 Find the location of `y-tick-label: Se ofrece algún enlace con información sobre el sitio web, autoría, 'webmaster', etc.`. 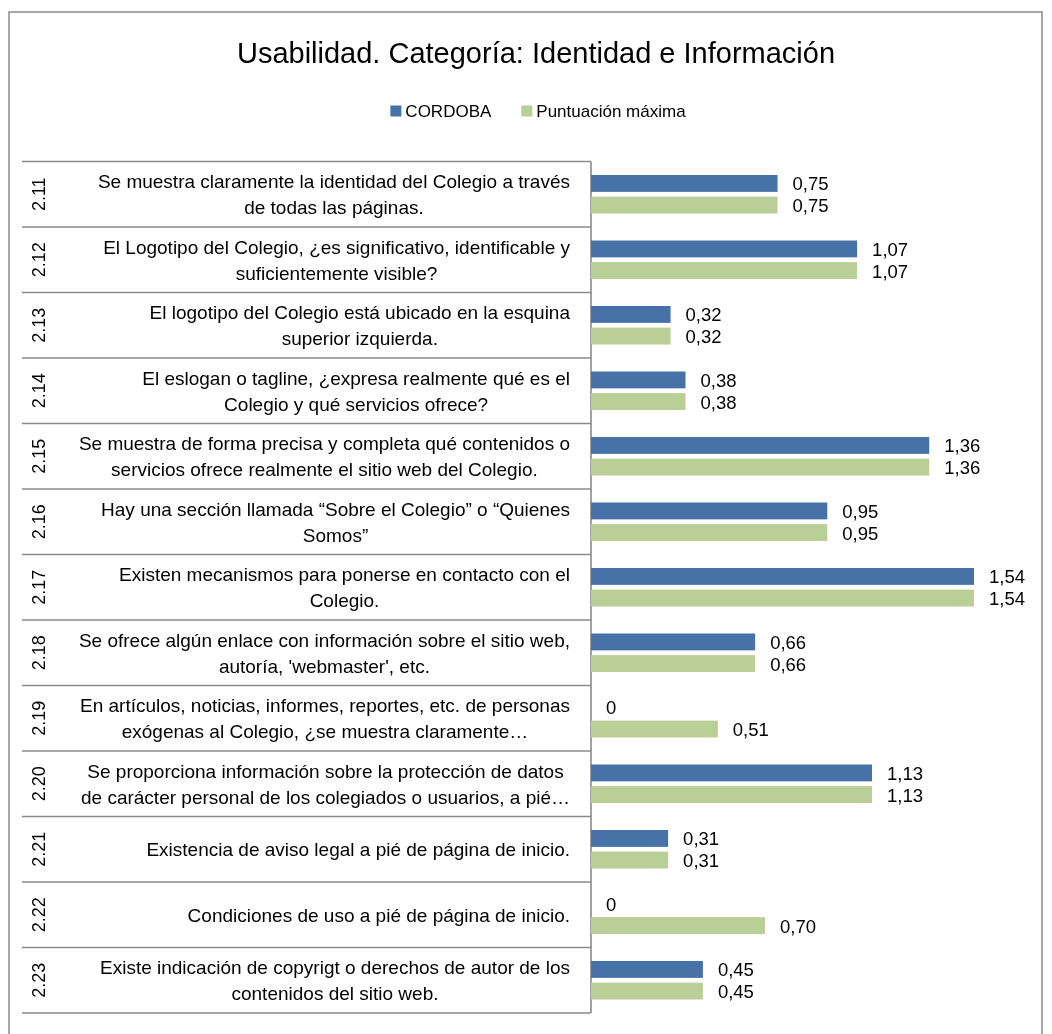

y-tick-label: Se ofrece algún enlace con información sobre el sitio web, autoría, 'webmaster', etc. is located at coordinates (324, 653).